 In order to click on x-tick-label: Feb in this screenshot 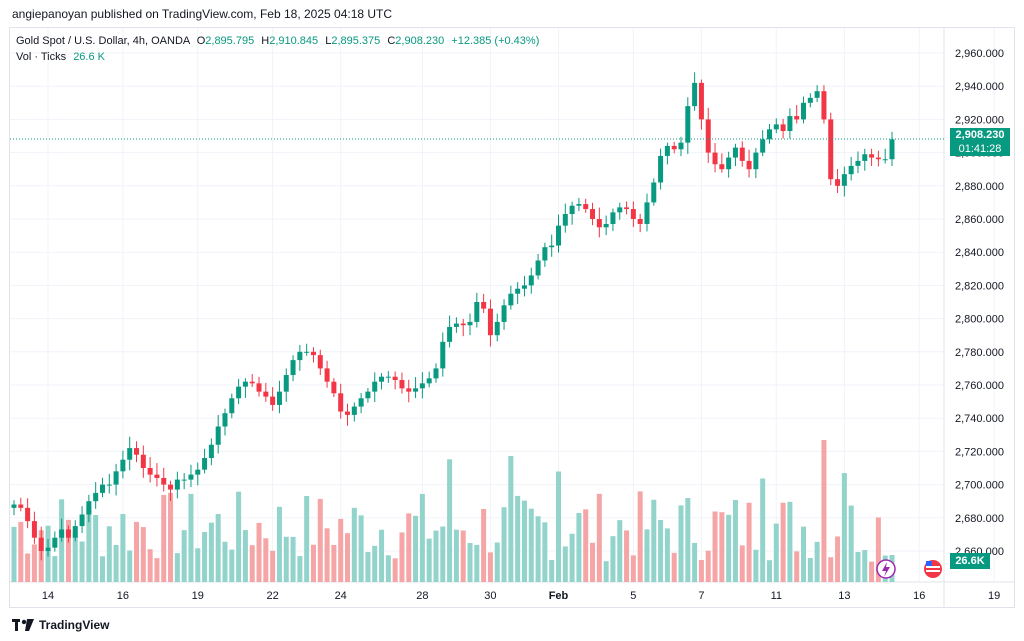, I will do `click(559, 596)`.